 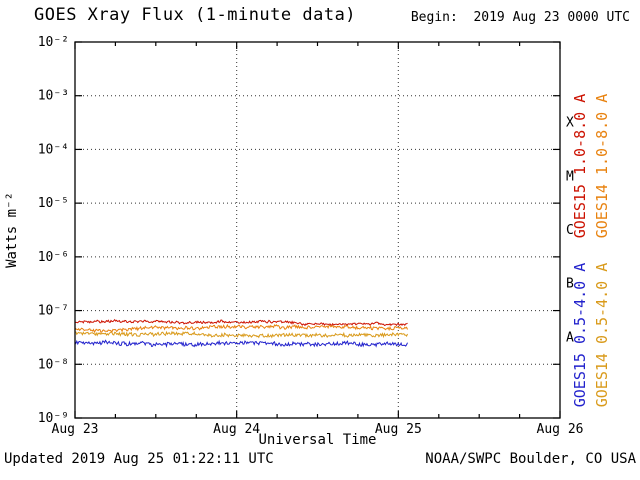 What do you see at coordinates (75, 429) in the screenshot?
I see `x-tick-label: Aug 23` at bounding box center [75, 429].